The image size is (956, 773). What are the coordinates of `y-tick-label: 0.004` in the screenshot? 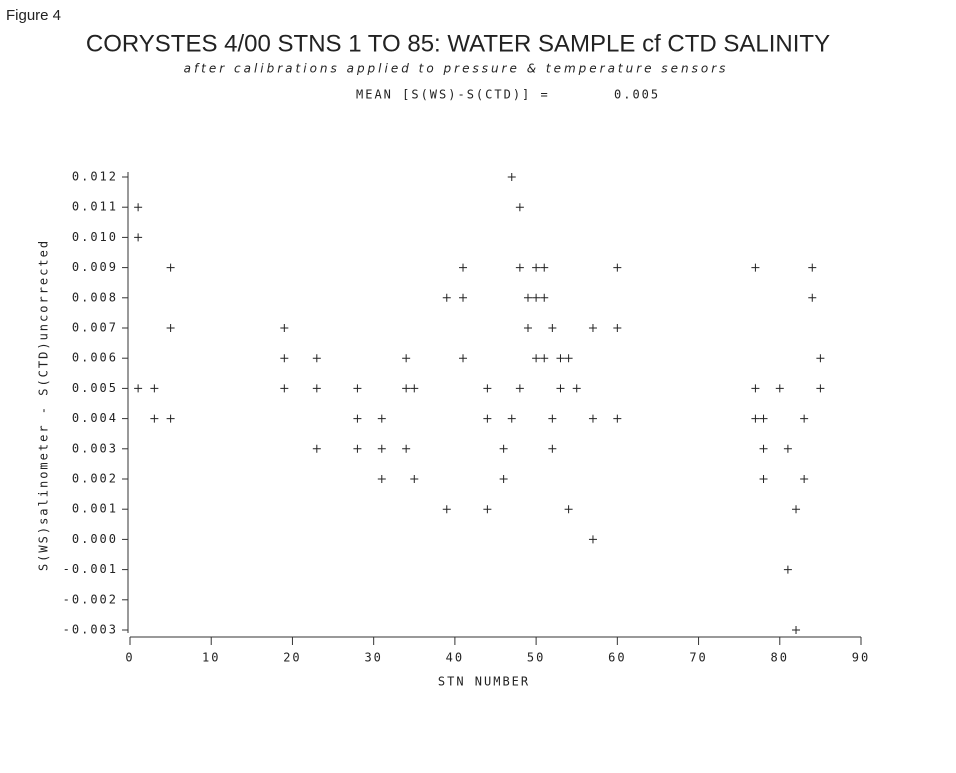 It's located at (95, 418).